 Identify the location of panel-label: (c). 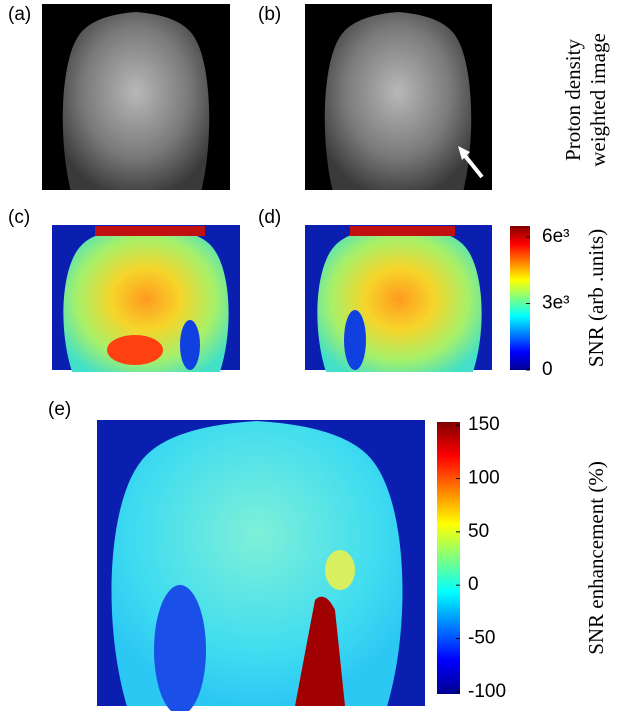
(19, 217).